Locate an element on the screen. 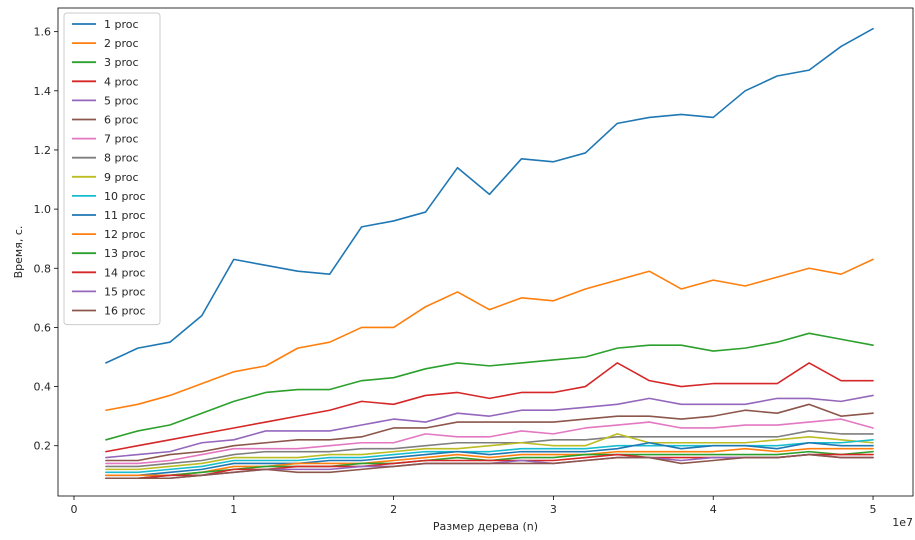  legend-label-11: 11 proc is located at coordinates (125, 215).